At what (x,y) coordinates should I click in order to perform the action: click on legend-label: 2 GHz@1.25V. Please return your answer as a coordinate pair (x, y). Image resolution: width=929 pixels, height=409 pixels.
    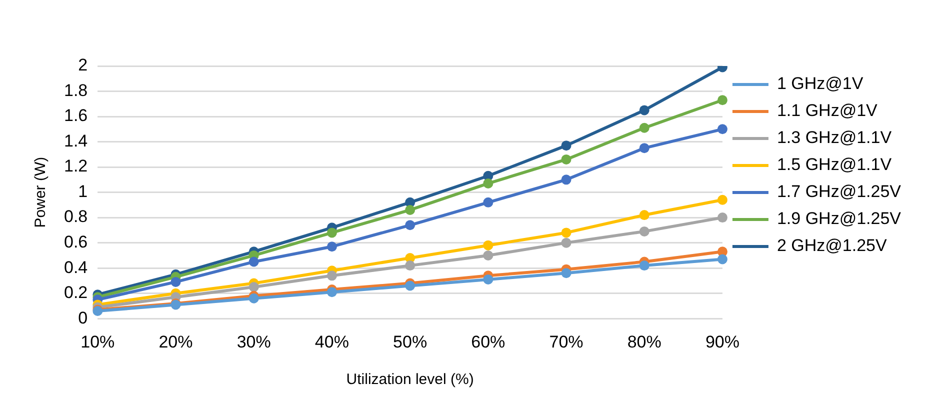
    Looking at the image, I should click on (832, 246).